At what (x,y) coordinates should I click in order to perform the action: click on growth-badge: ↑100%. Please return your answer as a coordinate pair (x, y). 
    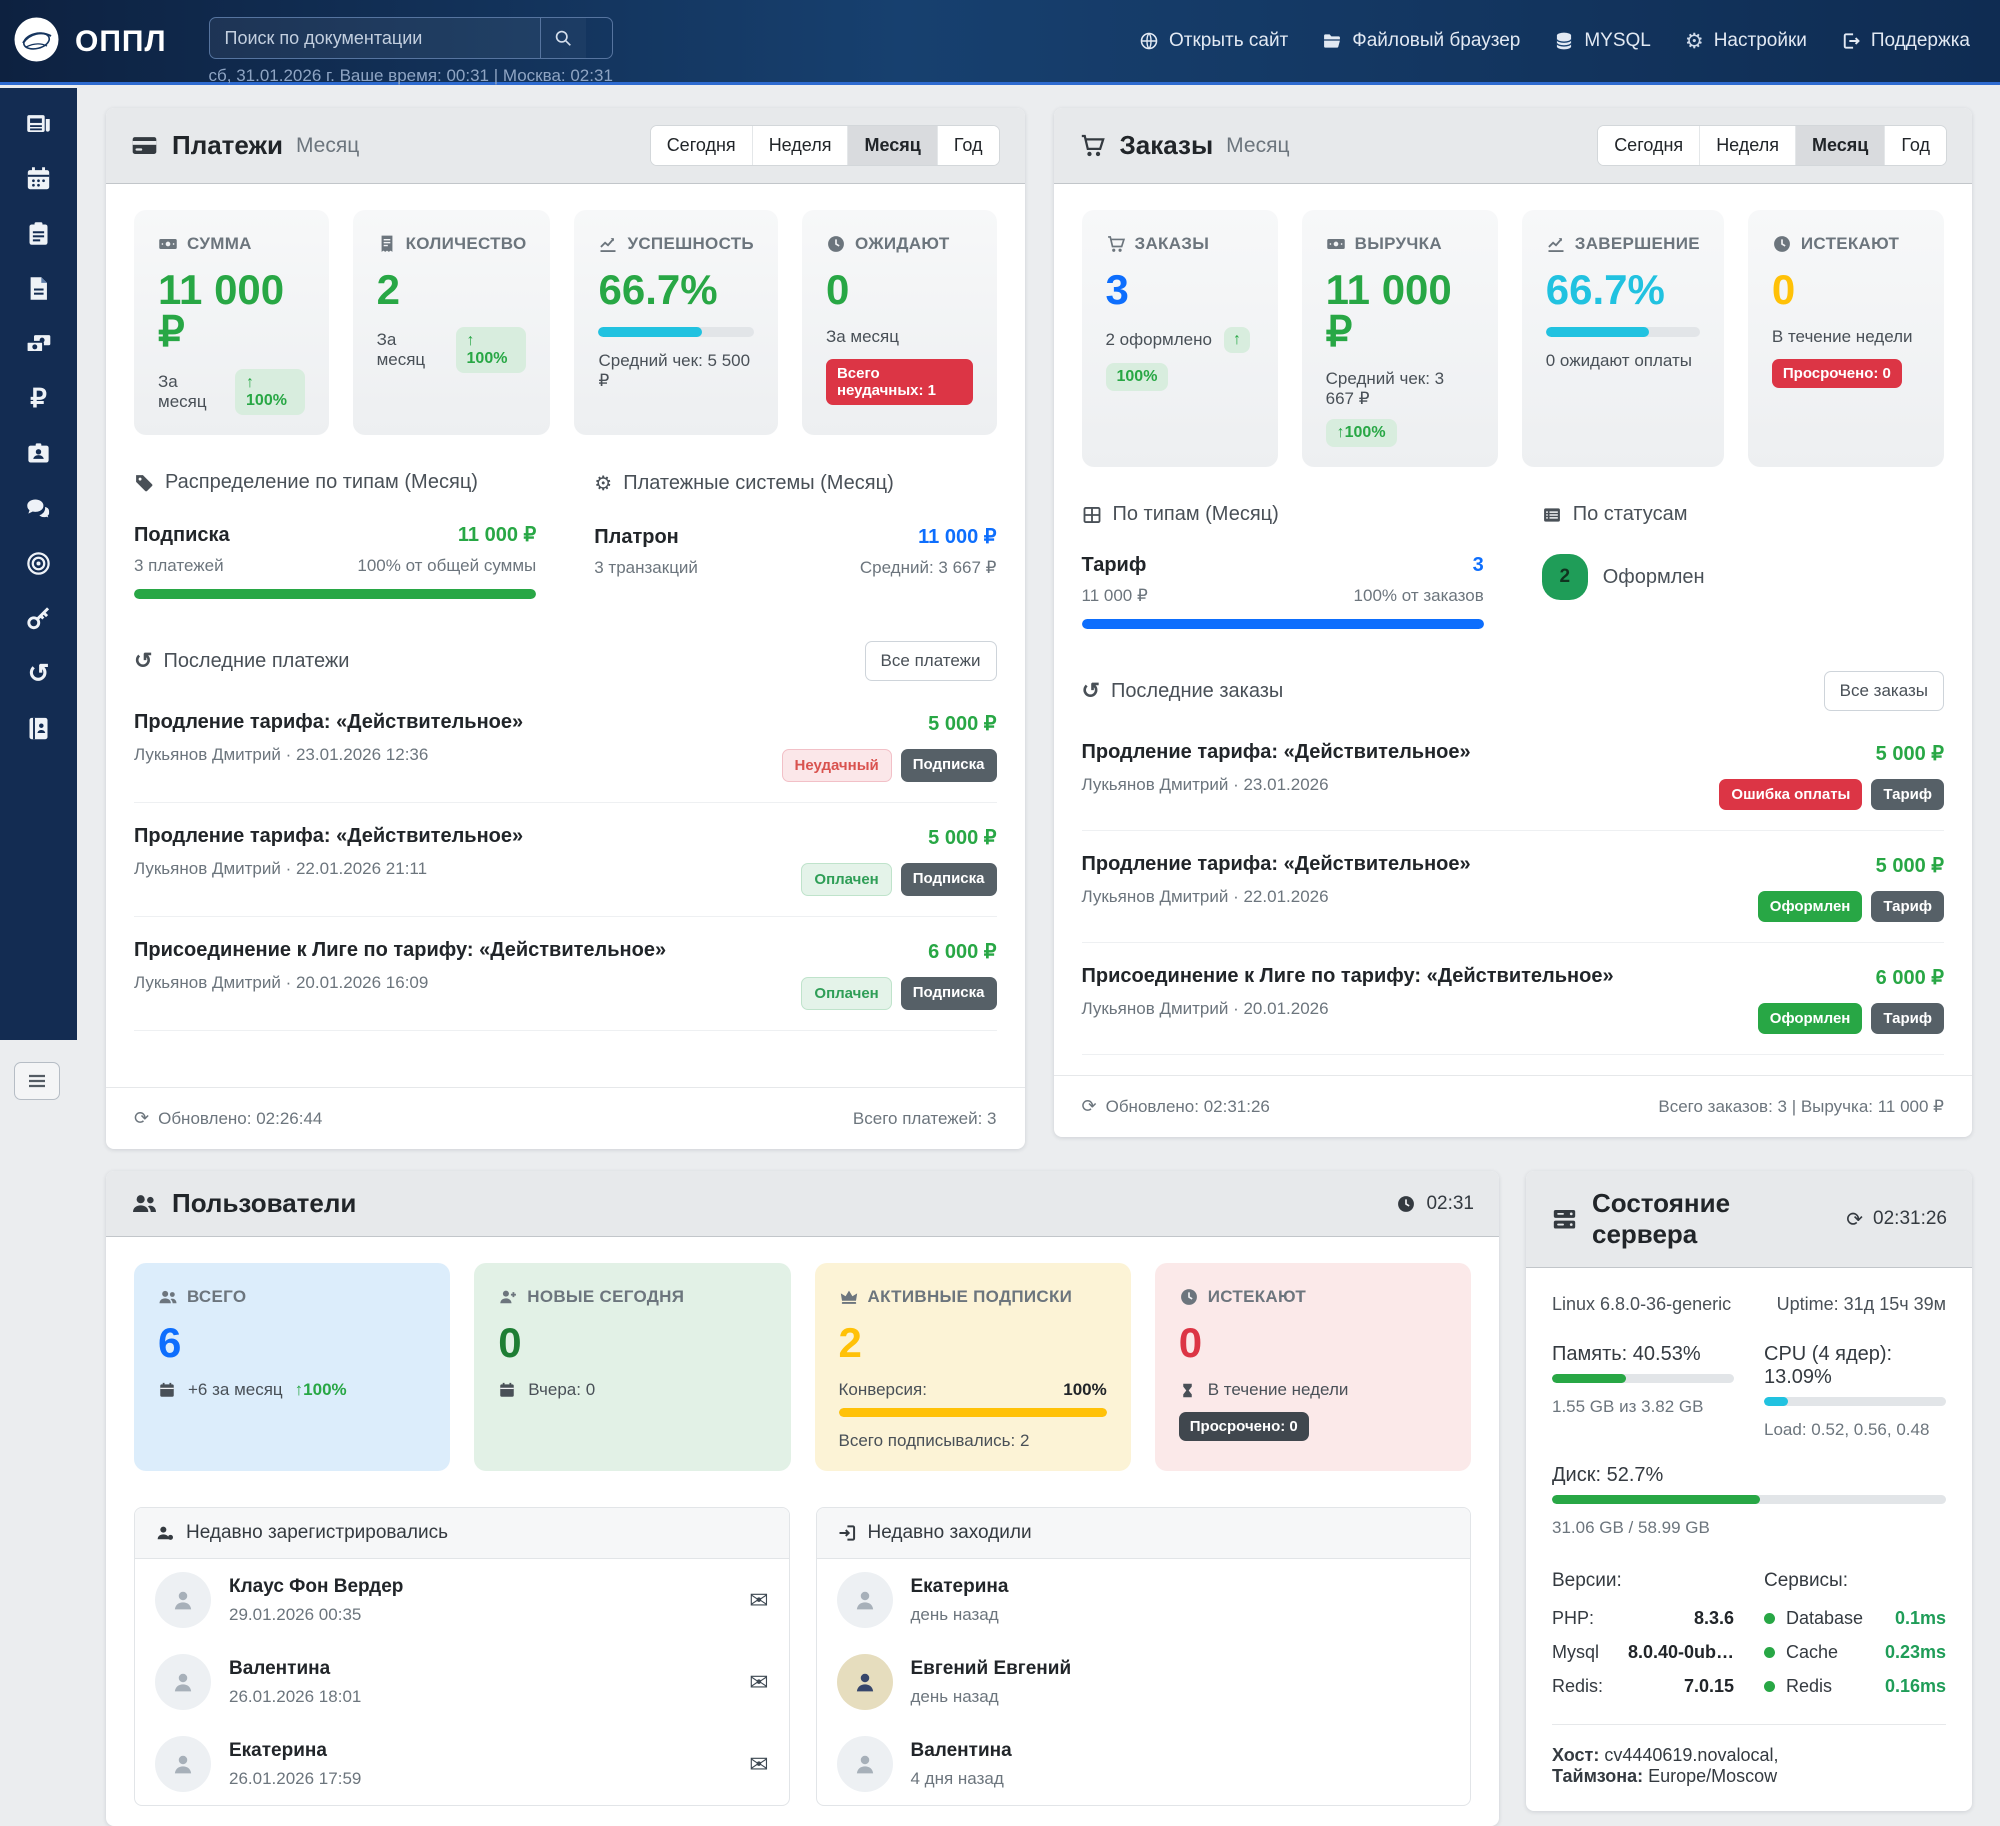
    Looking at the image, I should click on (1361, 433).